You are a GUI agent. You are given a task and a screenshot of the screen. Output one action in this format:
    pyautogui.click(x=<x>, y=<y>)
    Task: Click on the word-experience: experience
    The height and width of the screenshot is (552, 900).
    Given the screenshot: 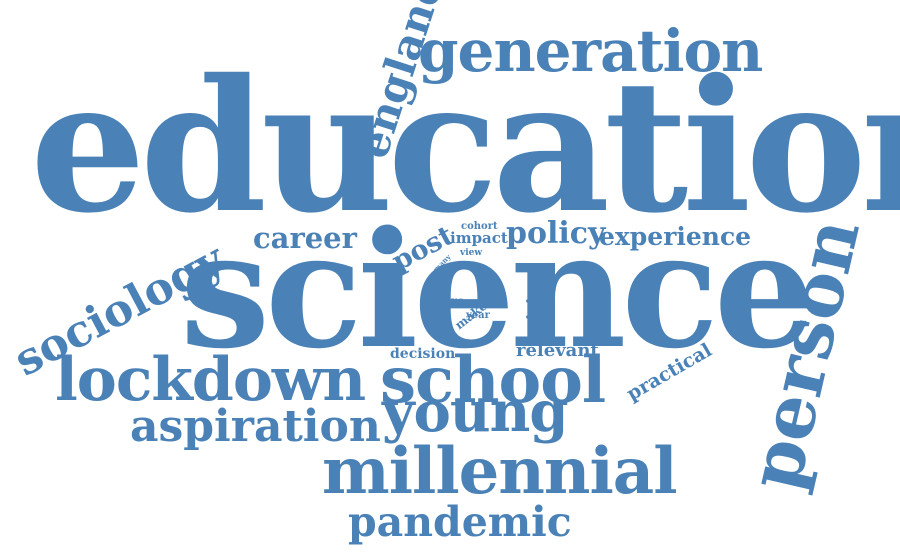 What is the action you would take?
    pyautogui.click(x=675, y=236)
    